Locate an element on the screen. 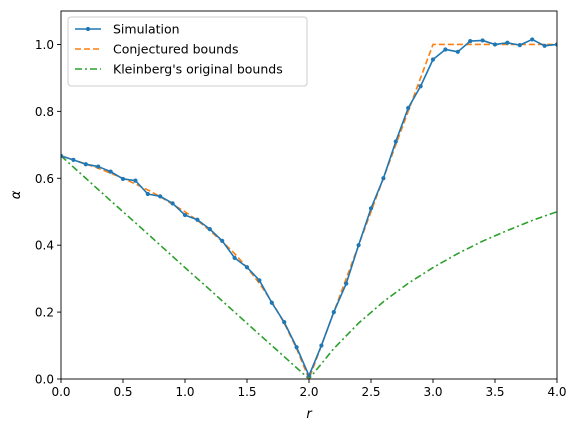 The image size is (578, 432). x-tick-label: 0.5 is located at coordinates (122, 392).